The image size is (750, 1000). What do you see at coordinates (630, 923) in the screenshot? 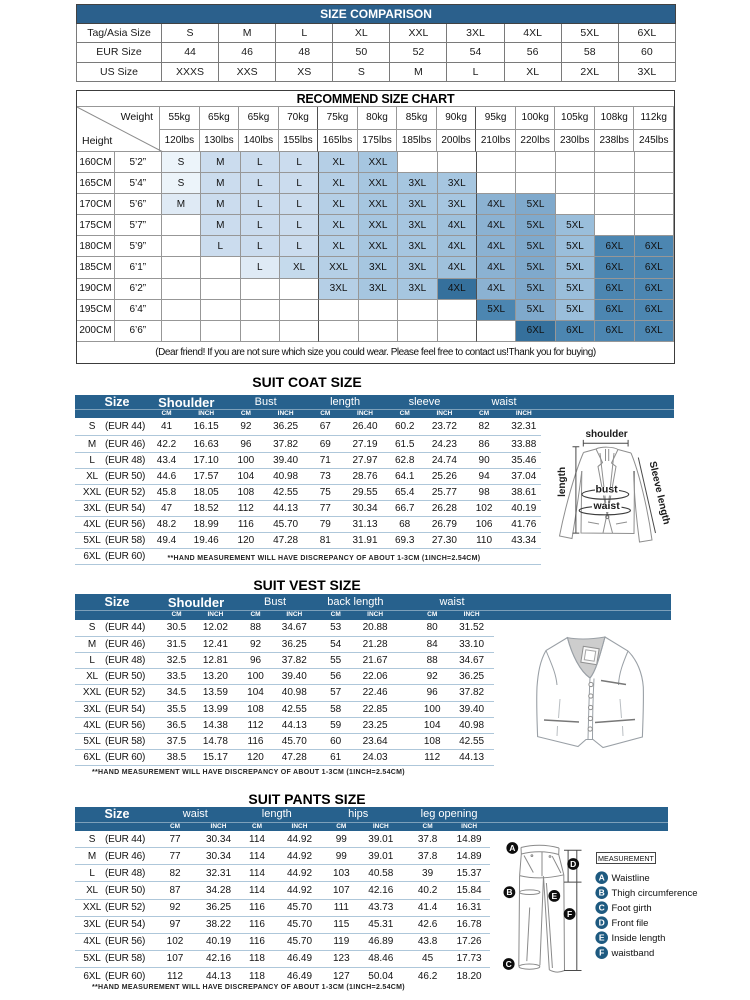
I see `svg-text: Front file` at bounding box center [630, 923].